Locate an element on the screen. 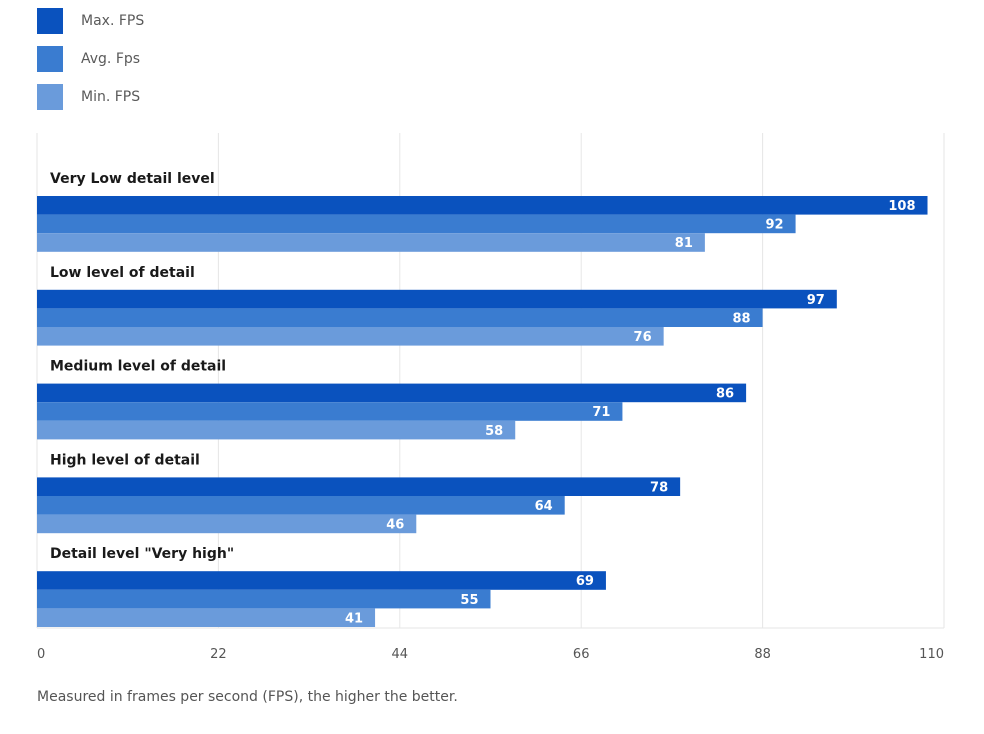 This screenshot has height=734, width=984. x-tick-label: 66 is located at coordinates (581, 654).